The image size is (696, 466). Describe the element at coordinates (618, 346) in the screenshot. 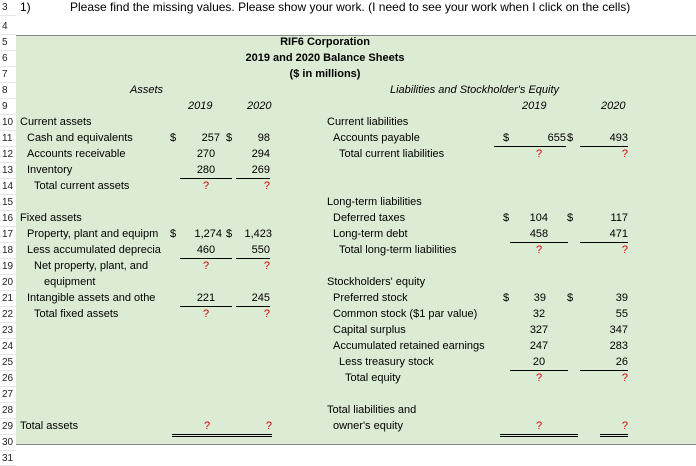

I see `cell-retained-2020: 283` at that location.